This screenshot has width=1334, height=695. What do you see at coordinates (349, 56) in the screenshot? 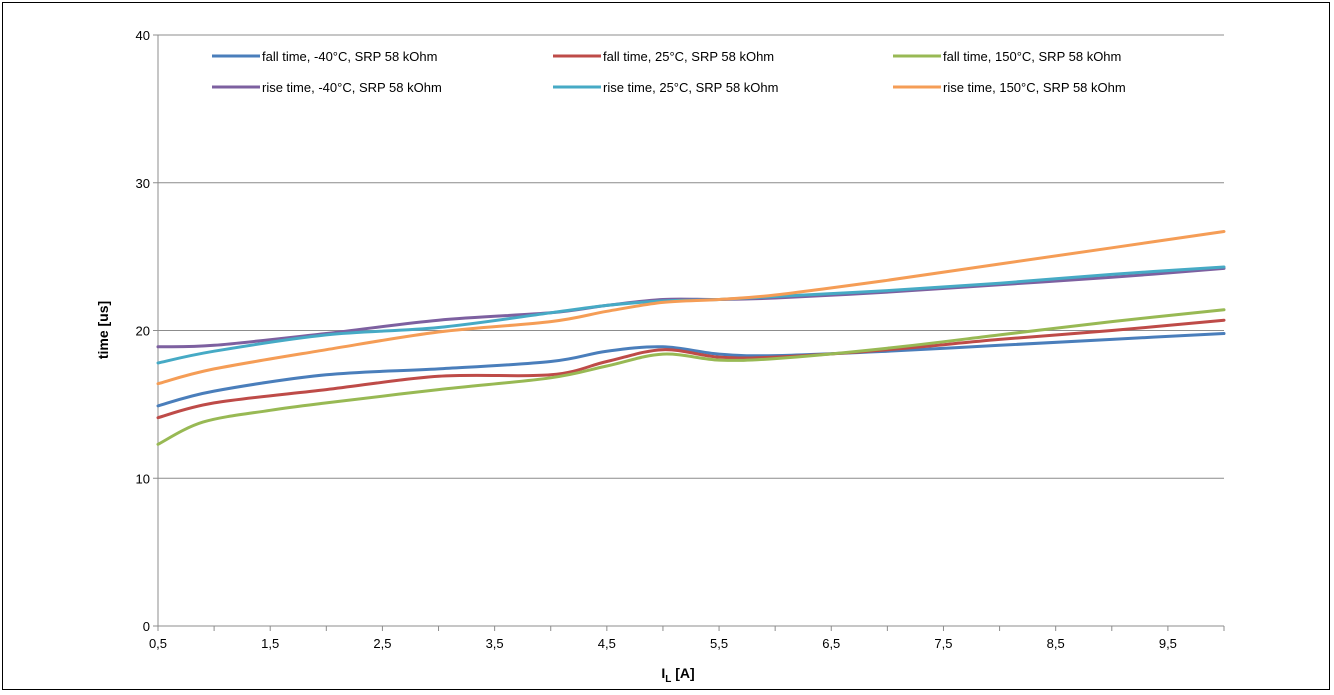
I see `legend-label: fall time, -40°C, SRP 58 kOhm` at bounding box center [349, 56].